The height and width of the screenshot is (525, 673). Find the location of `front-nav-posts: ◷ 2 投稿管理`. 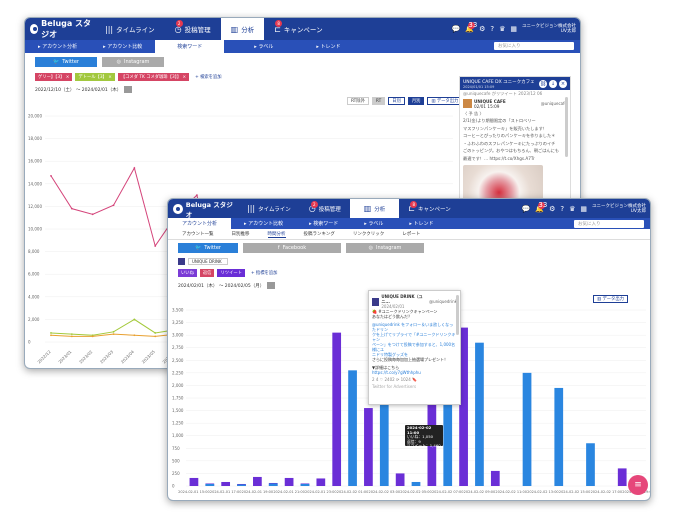

front-nav-posts: ◷ 2 投稿管理 is located at coordinates (324, 207).